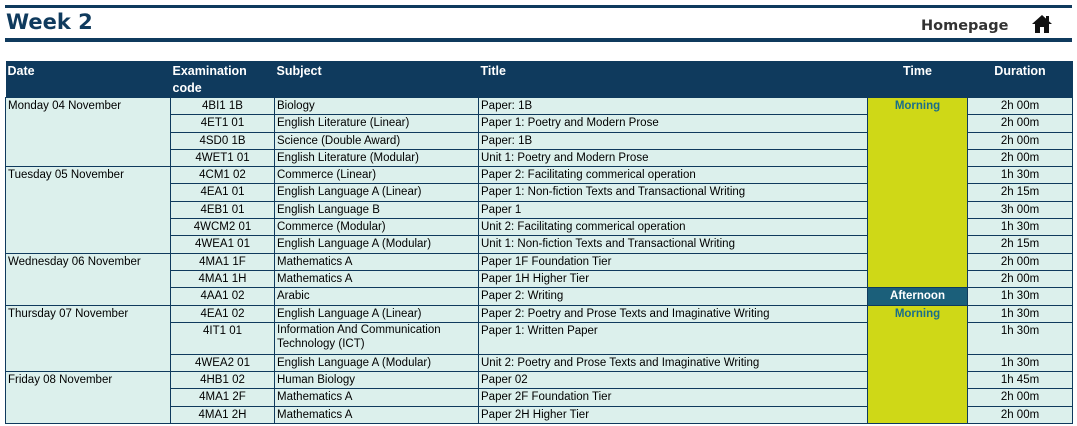 The height and width of the screenshot is (426, 1077). I want to click on cell-subject: English Language B, so click(376, 210).